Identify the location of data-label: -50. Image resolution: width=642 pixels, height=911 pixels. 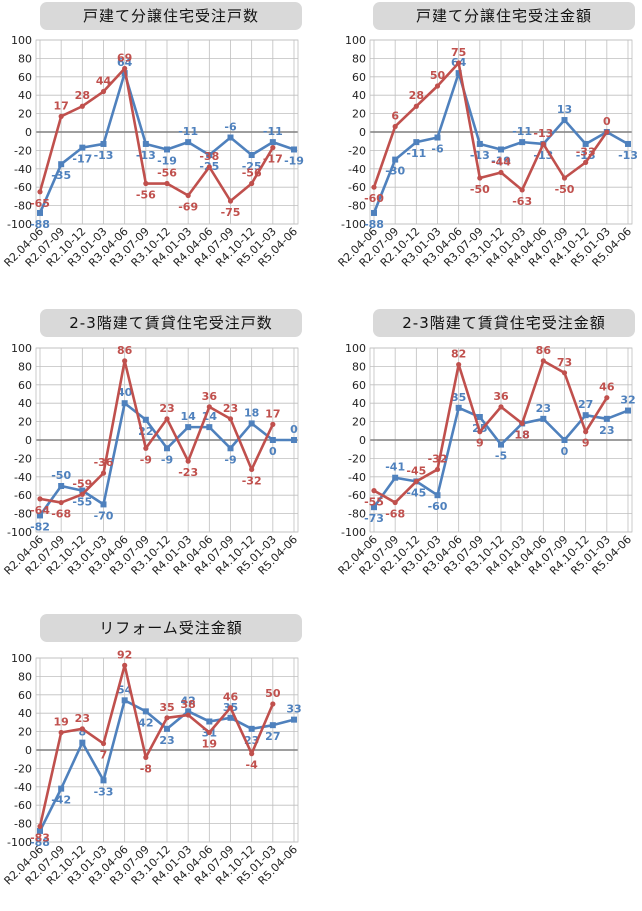
(565, 189).